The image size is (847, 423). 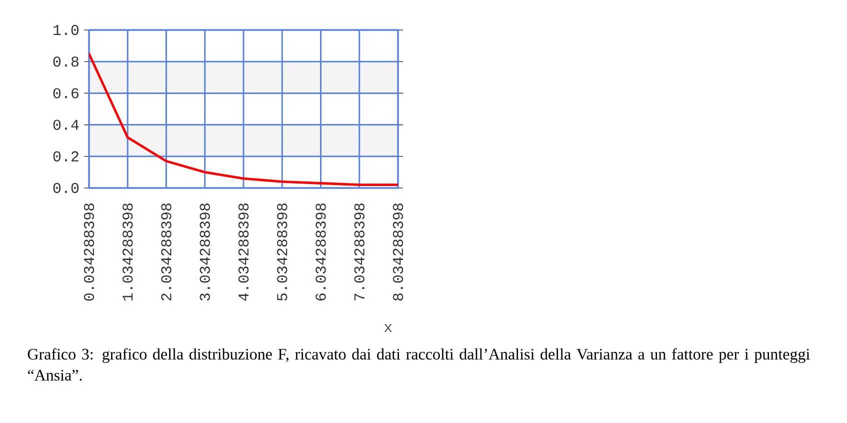 I want to click on x-tick-label: 6.034288398, so click(x=321, y=252).